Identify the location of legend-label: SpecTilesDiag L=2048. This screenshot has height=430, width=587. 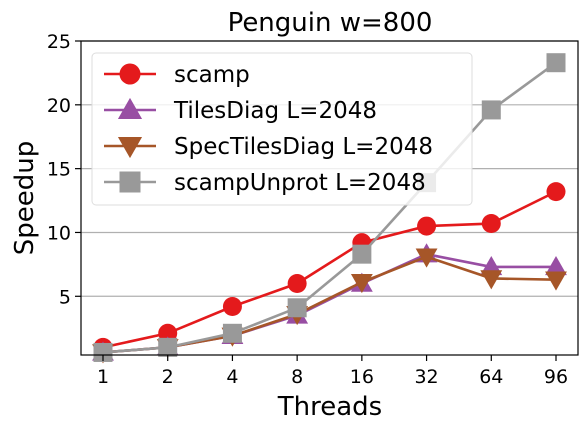
(303, 147).